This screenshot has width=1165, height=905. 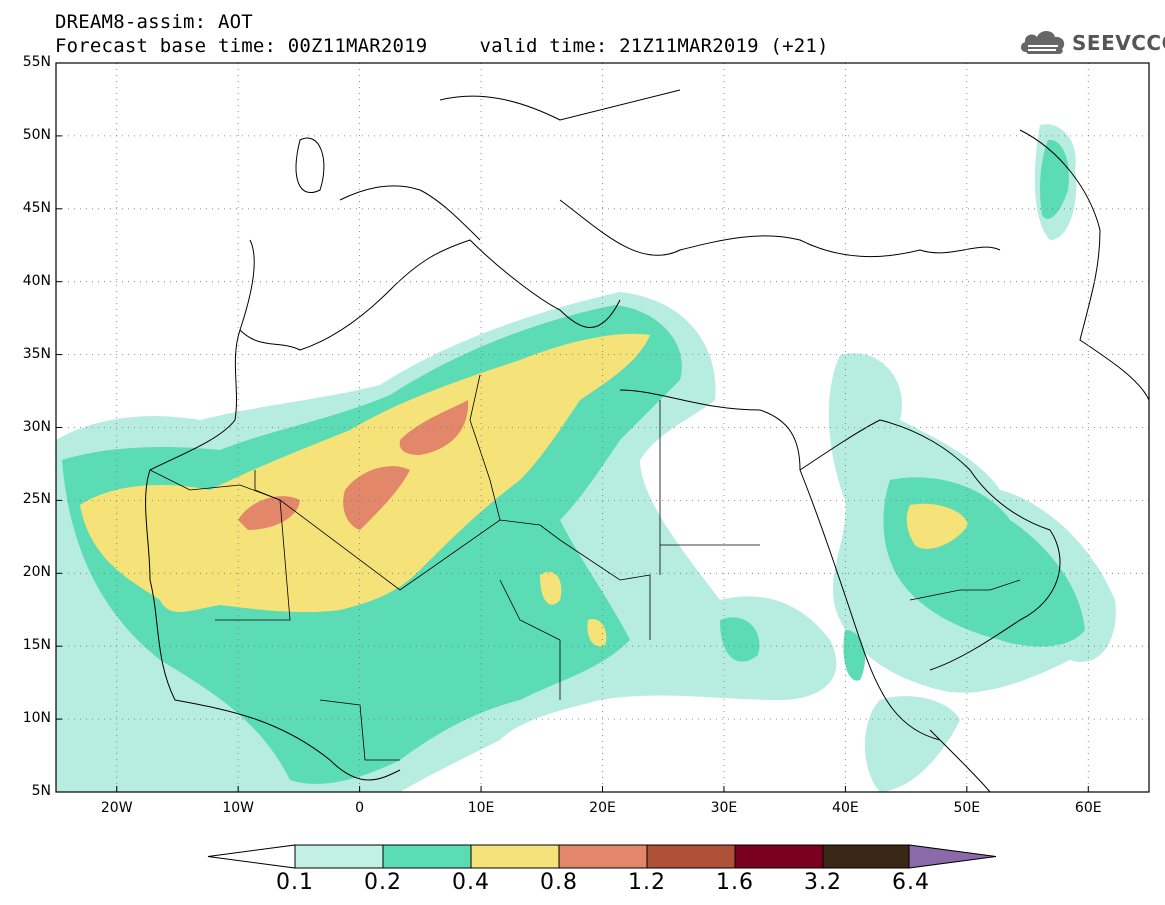 I want to click on lon-label: 0, so click(x=360, y=808).